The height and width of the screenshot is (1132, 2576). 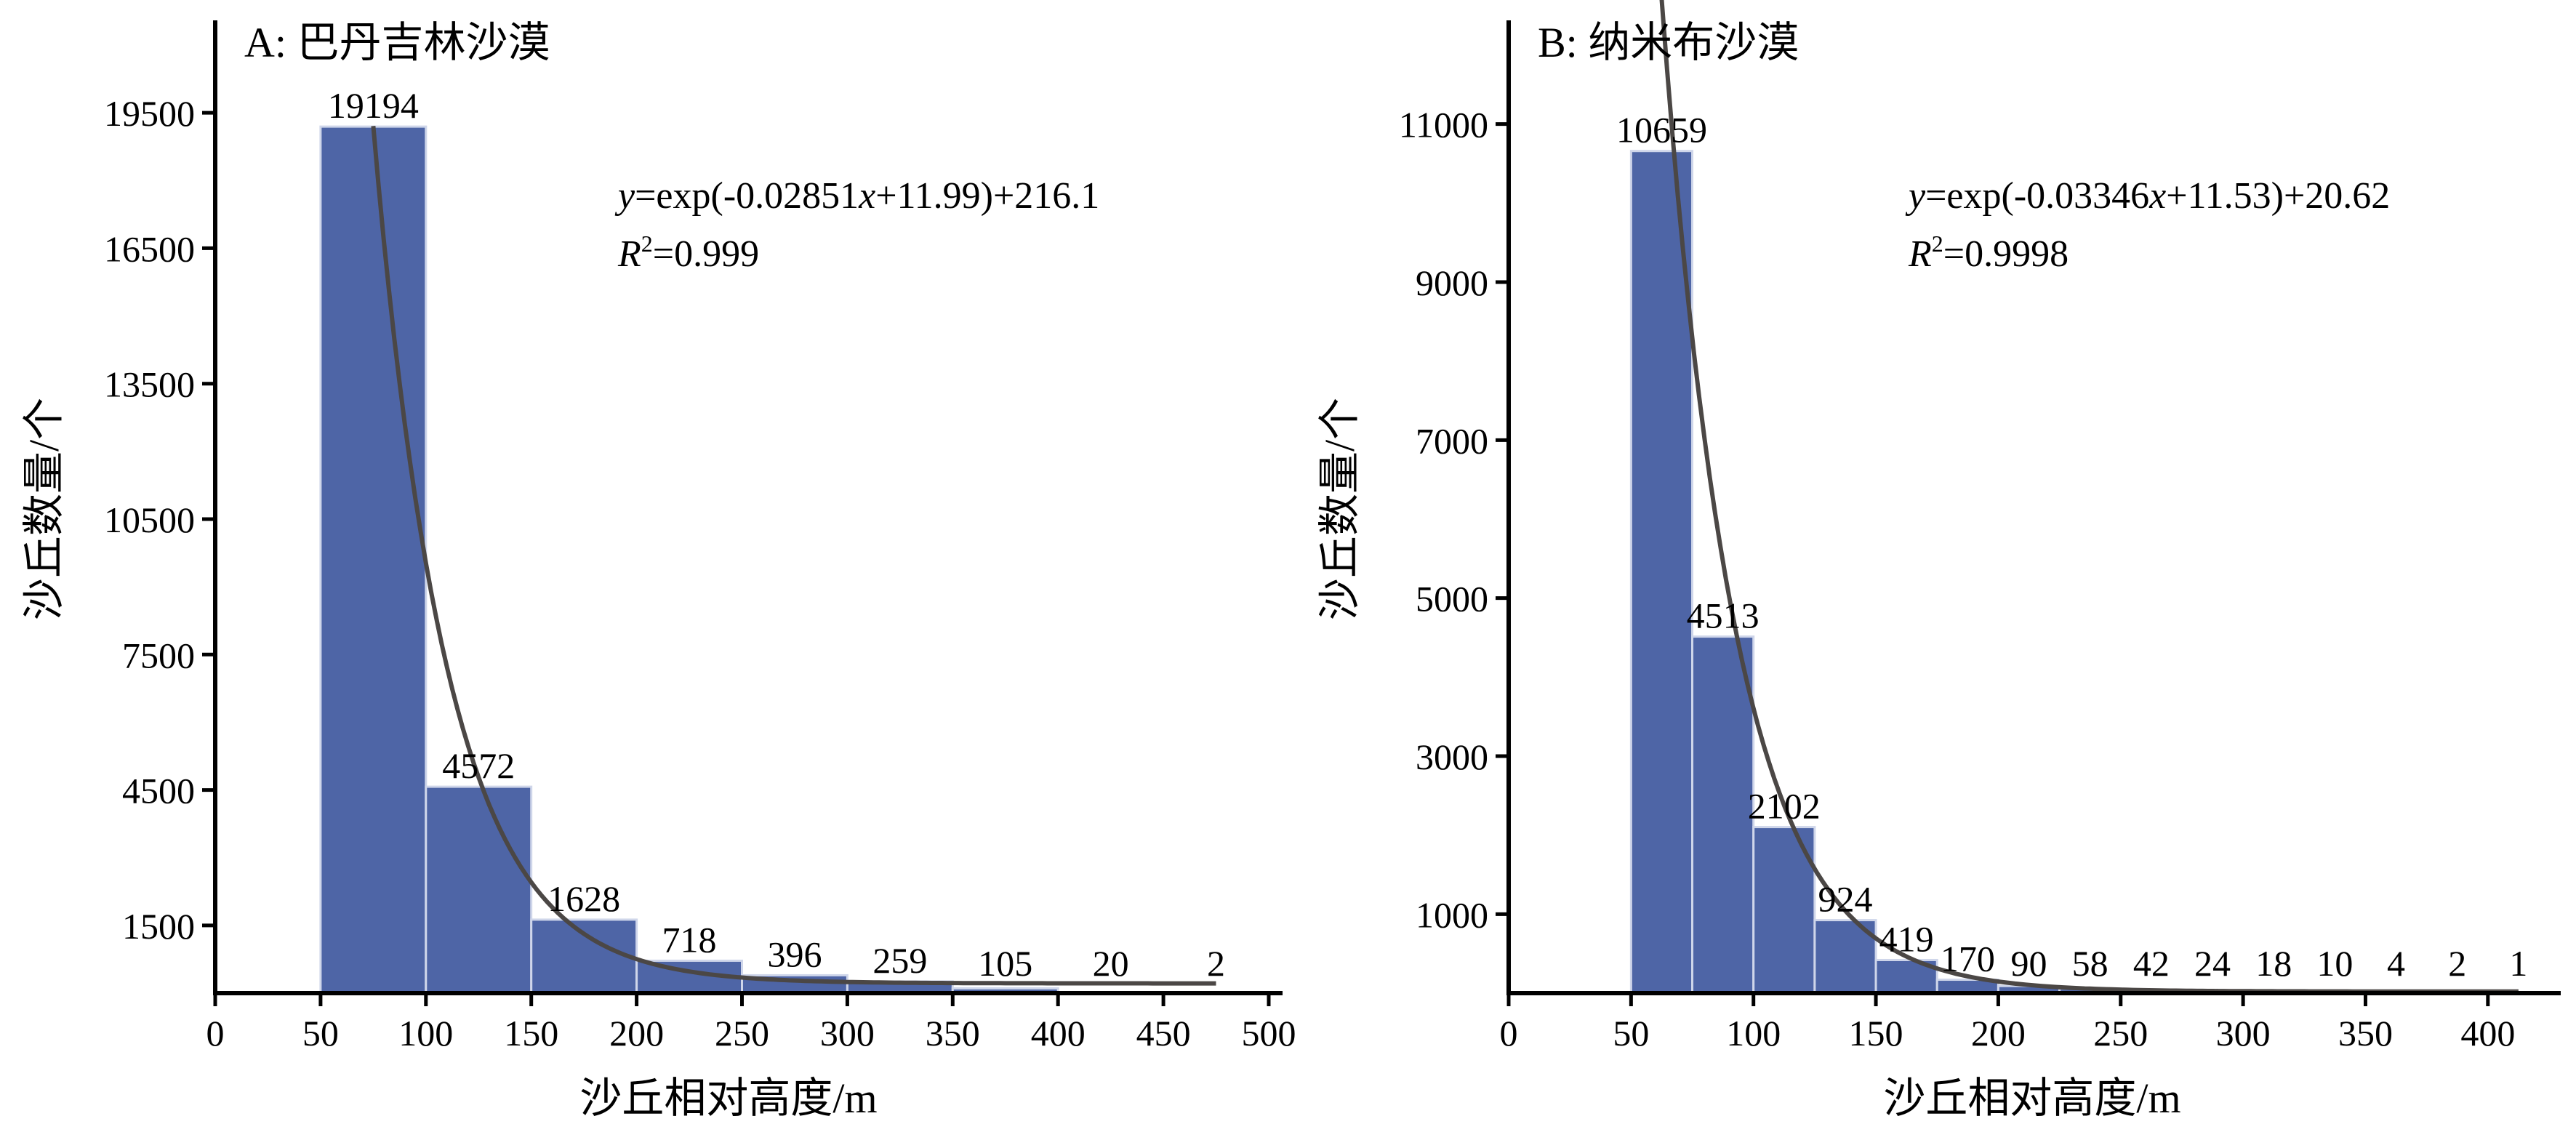 I want to click on bar-value-label: 259, so click(x=899, y=961).